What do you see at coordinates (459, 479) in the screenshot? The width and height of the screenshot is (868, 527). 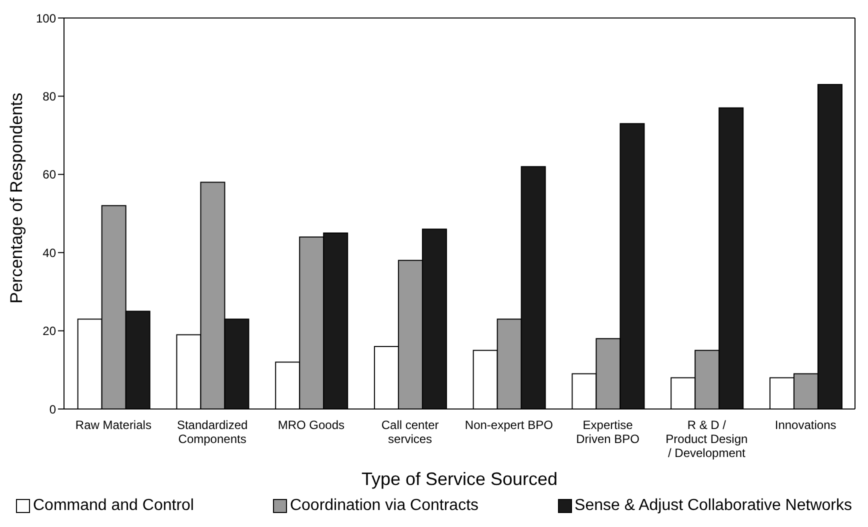 I see `x-axis-title: Type of Service Sourced` at bounding box center [459, 479].